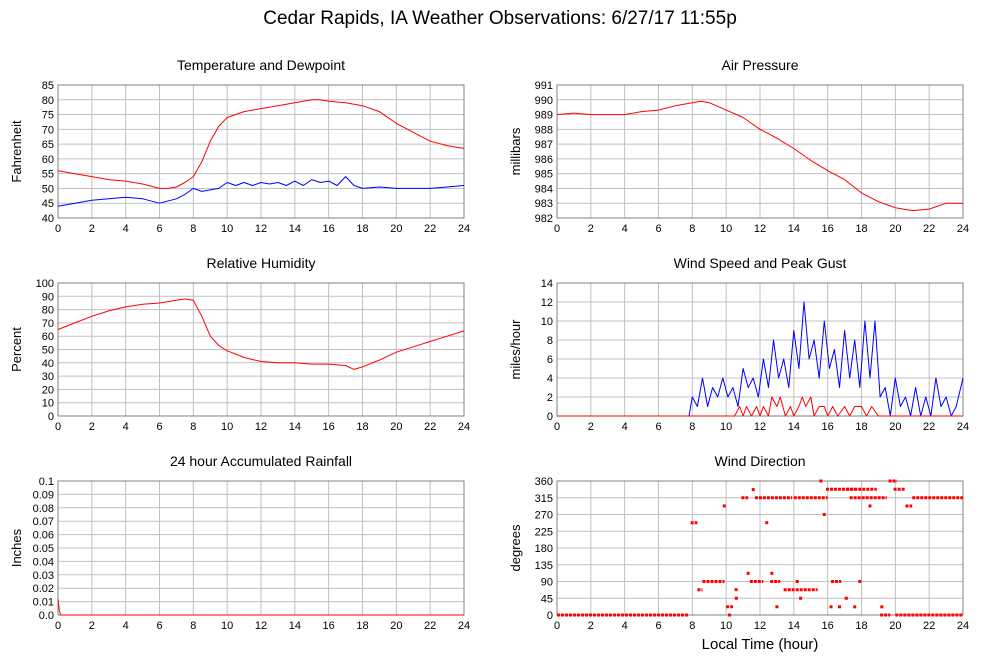  Describe the element at coordinates (261, 461) in the screenshot. I see `chart-title: 24 hour Accumulated Rainfall` at that location.